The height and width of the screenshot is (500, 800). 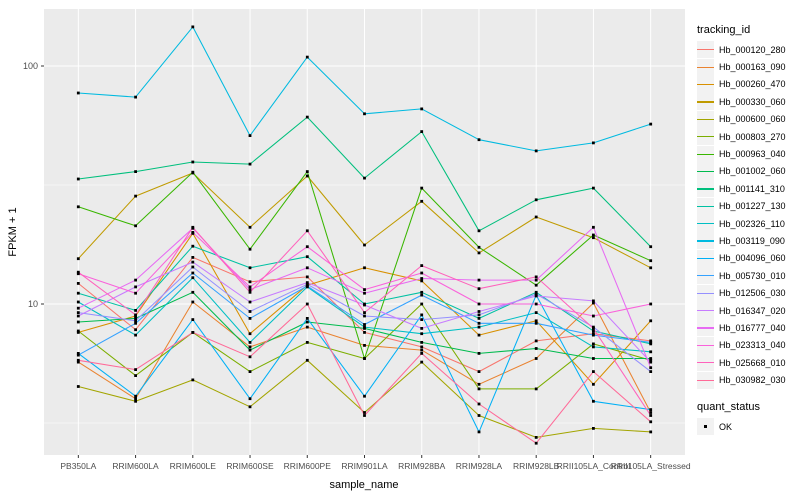 What do you see at coordinates (752, 293) in the screenshot?
I see `legend-label: Hb_012506_030` at bounding box center [752, 293].